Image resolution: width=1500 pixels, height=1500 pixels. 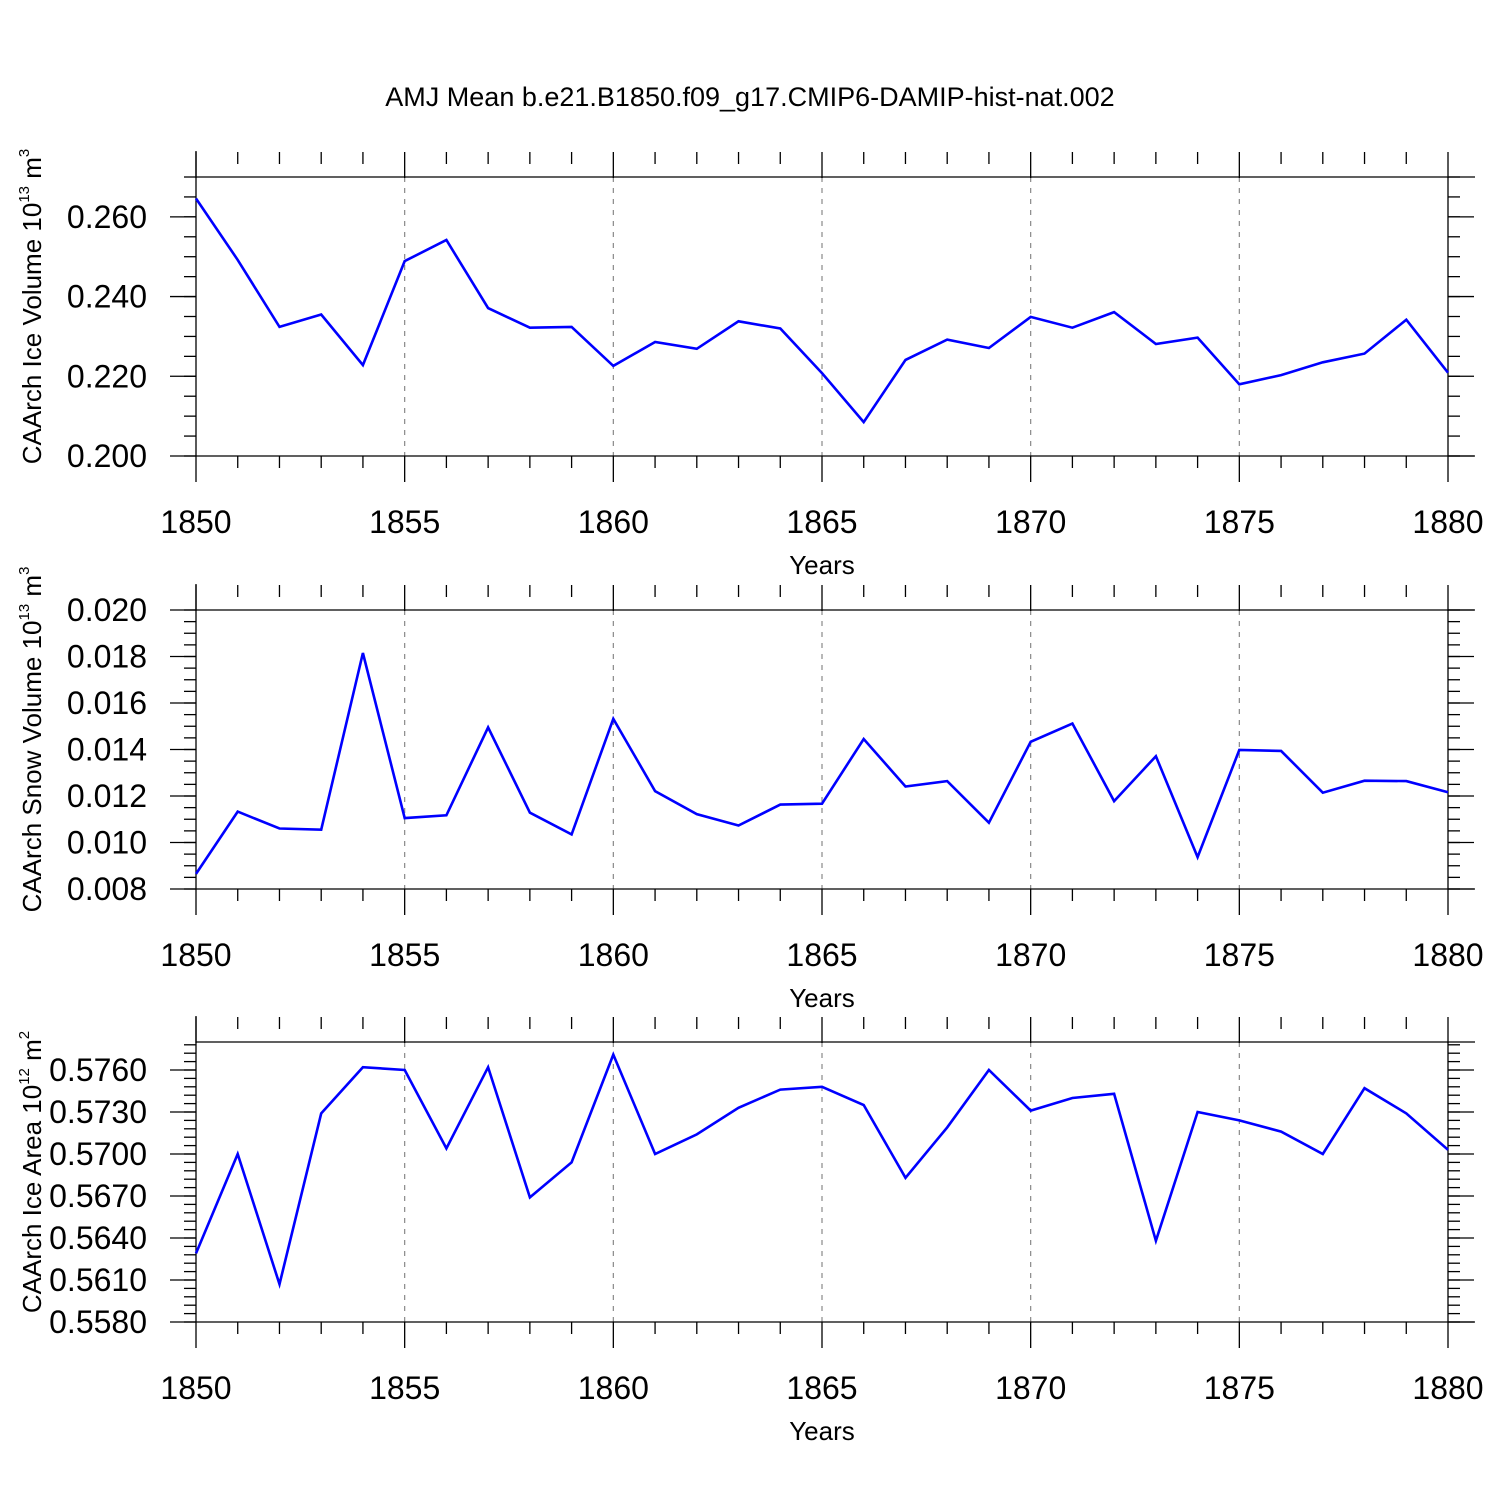 What do you see at coordinates (107, 610) in the screenshot?
I see `y-tick-label: 0.020` at bounding box center [107, 610].